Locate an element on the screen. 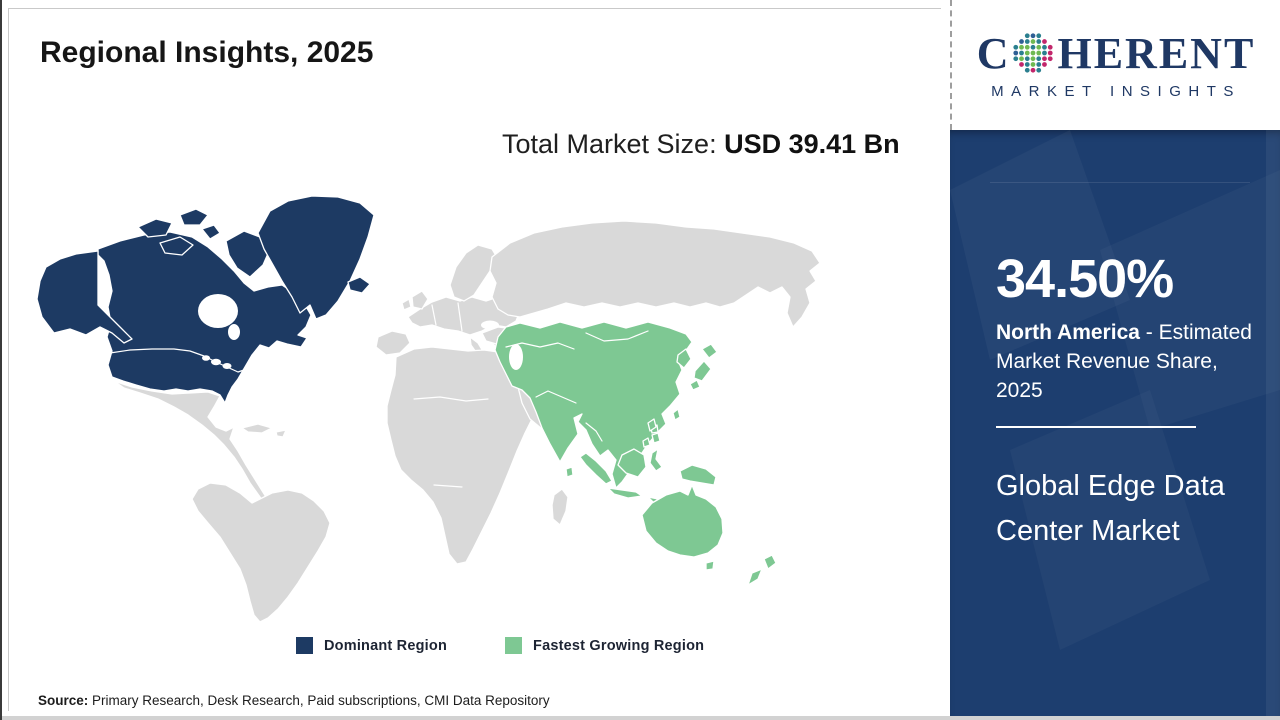 This screenshot has height=720, width=1280. panel-map-texture is located at coordinates (1100, 245).